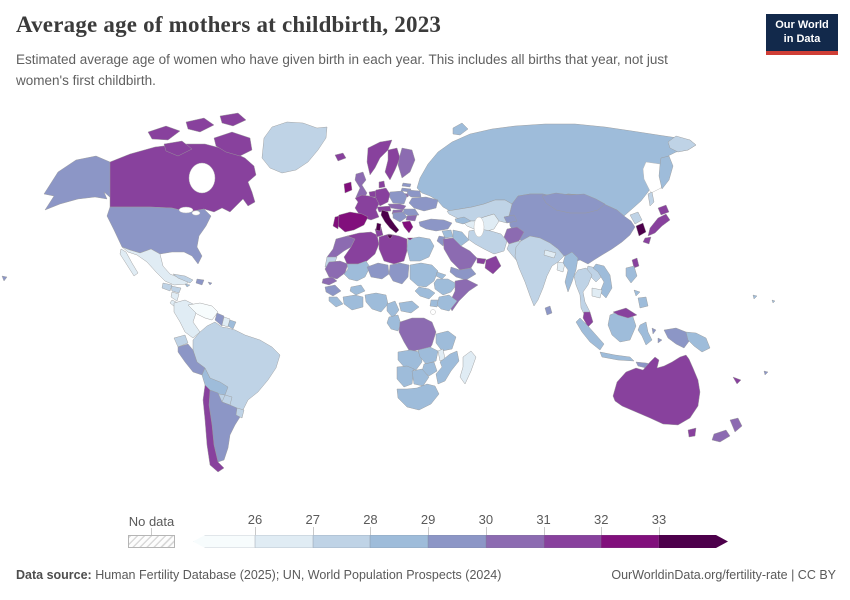 Image resolution: width=850 pixels, height=600 pixels. I want to click on country-guatemala, so click(167, 287).